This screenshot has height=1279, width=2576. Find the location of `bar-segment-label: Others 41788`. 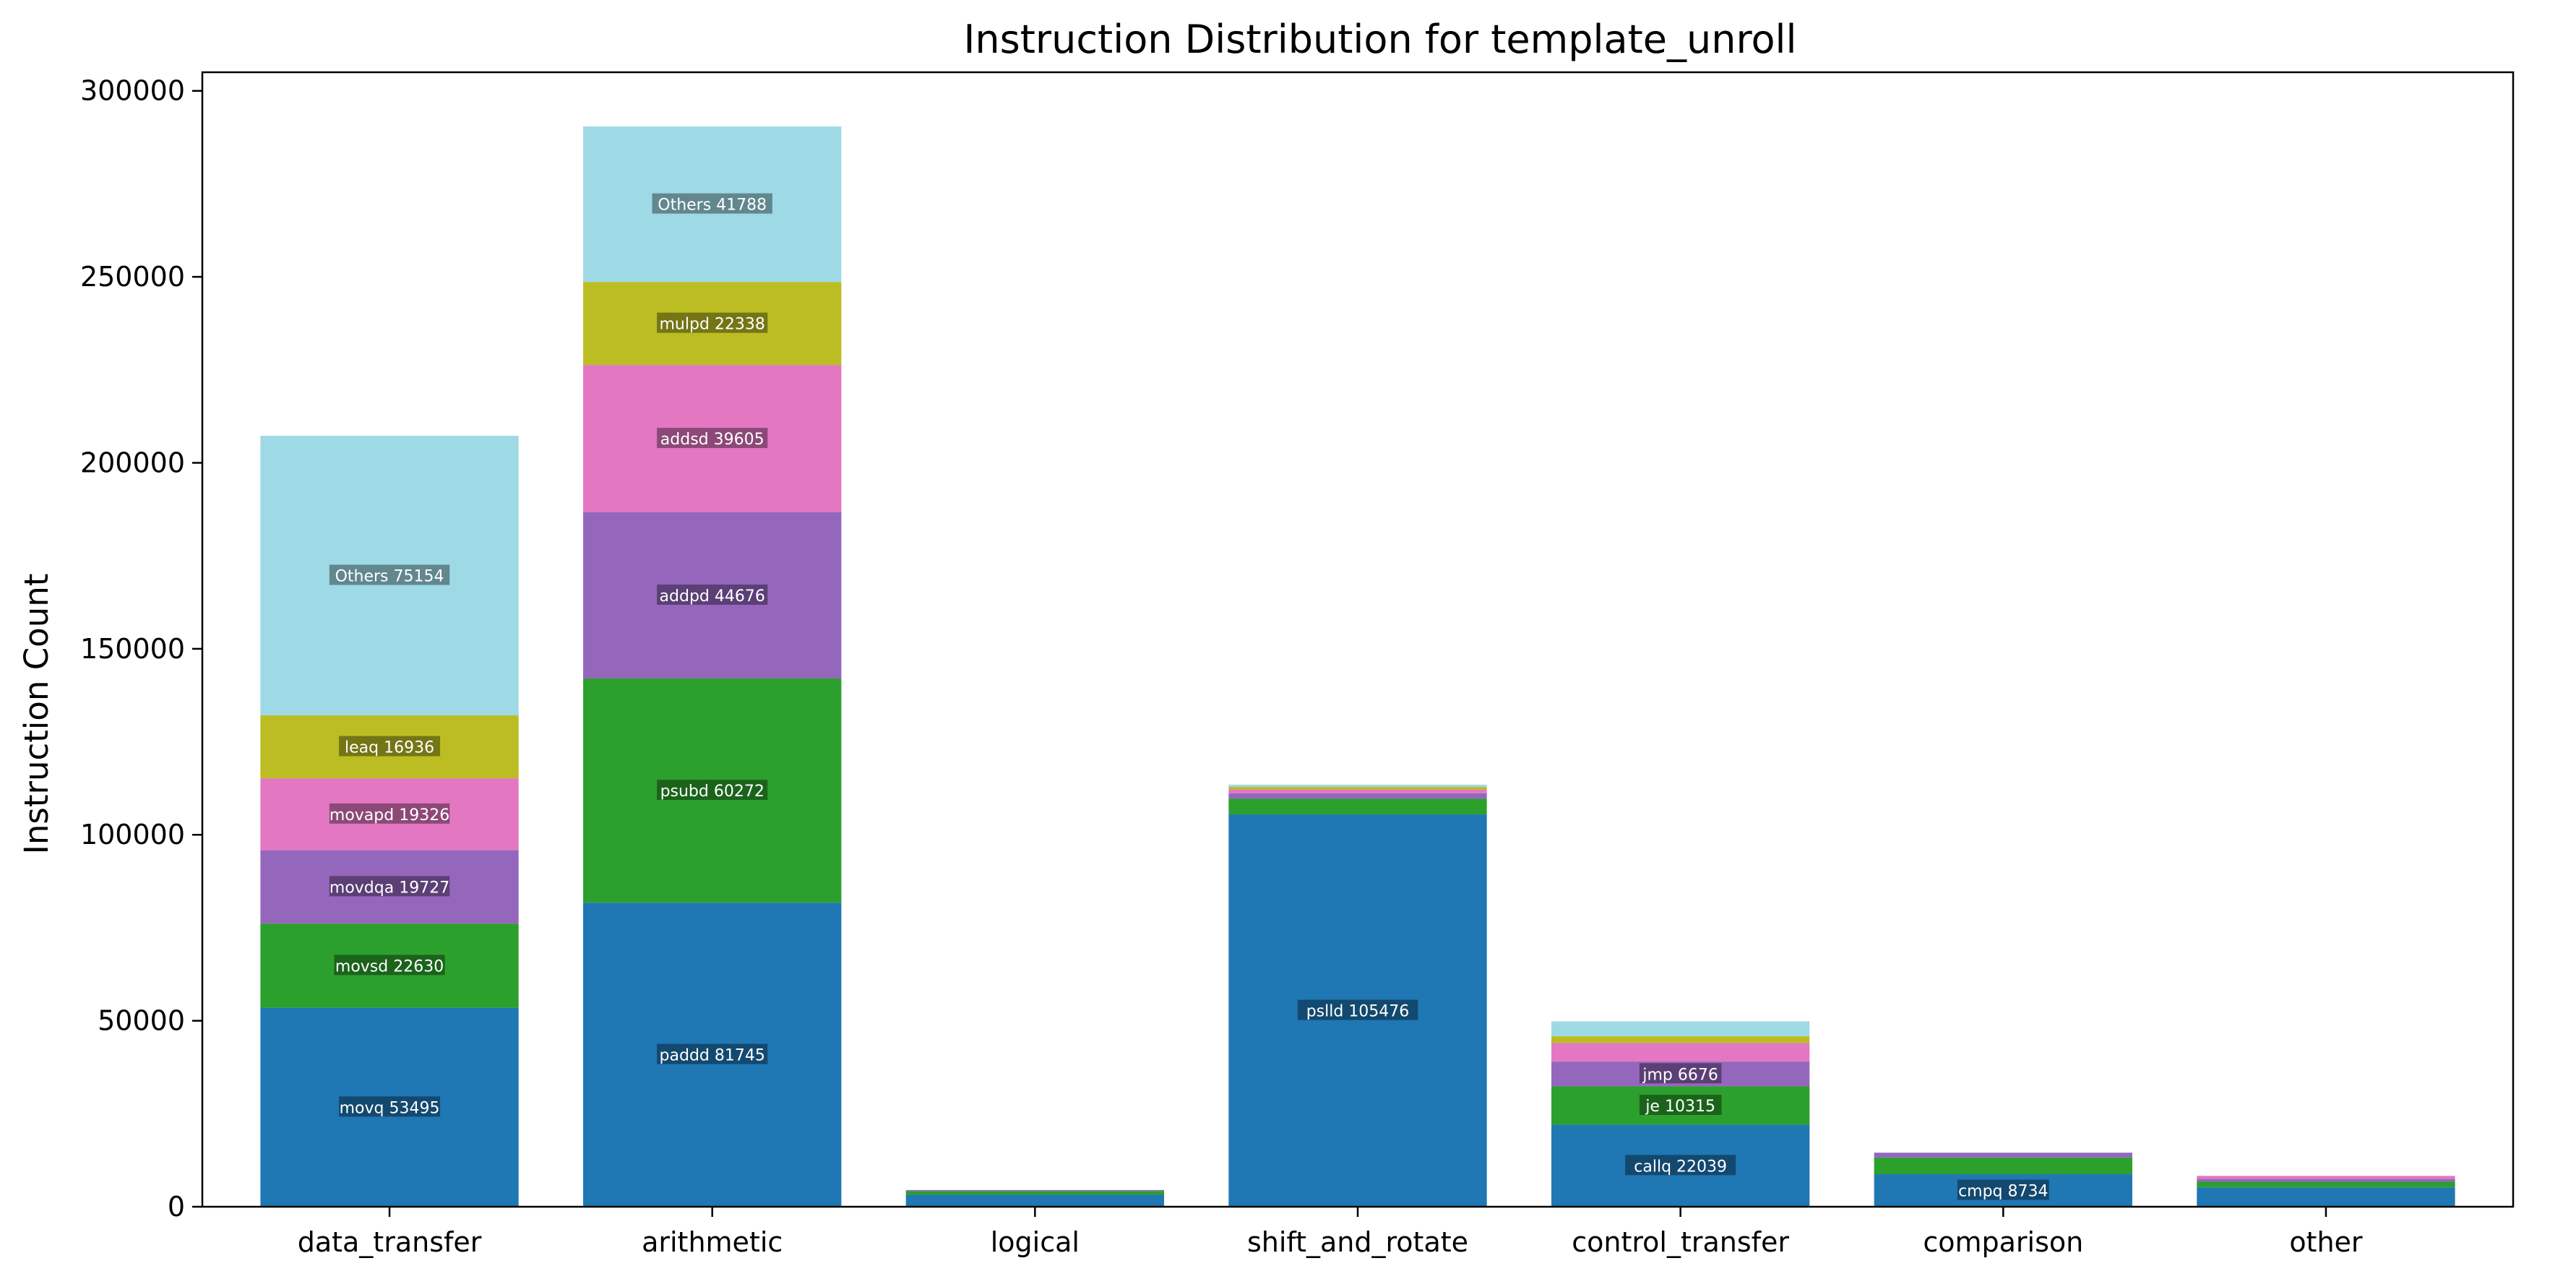

bar-segment-label: Others 41788 is located at coordinates (712, 206).